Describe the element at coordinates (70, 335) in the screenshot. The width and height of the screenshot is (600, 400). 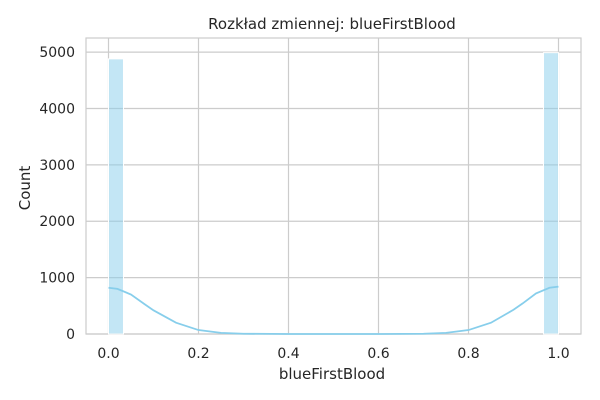
I see `y-tick-label: 0` at that location.